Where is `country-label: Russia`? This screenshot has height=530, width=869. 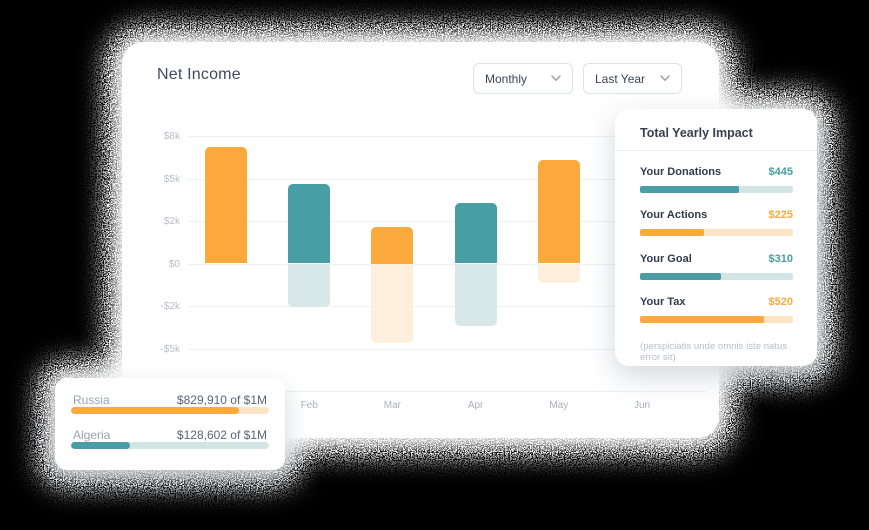
country-label: Russia is located at coordinates (91, 399).